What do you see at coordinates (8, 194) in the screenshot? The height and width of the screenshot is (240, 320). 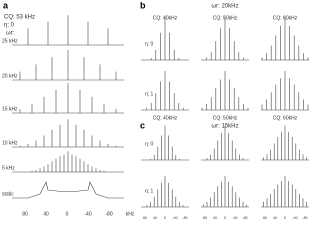 I see `spectrum-label: static` at bounding box center [8, 194].